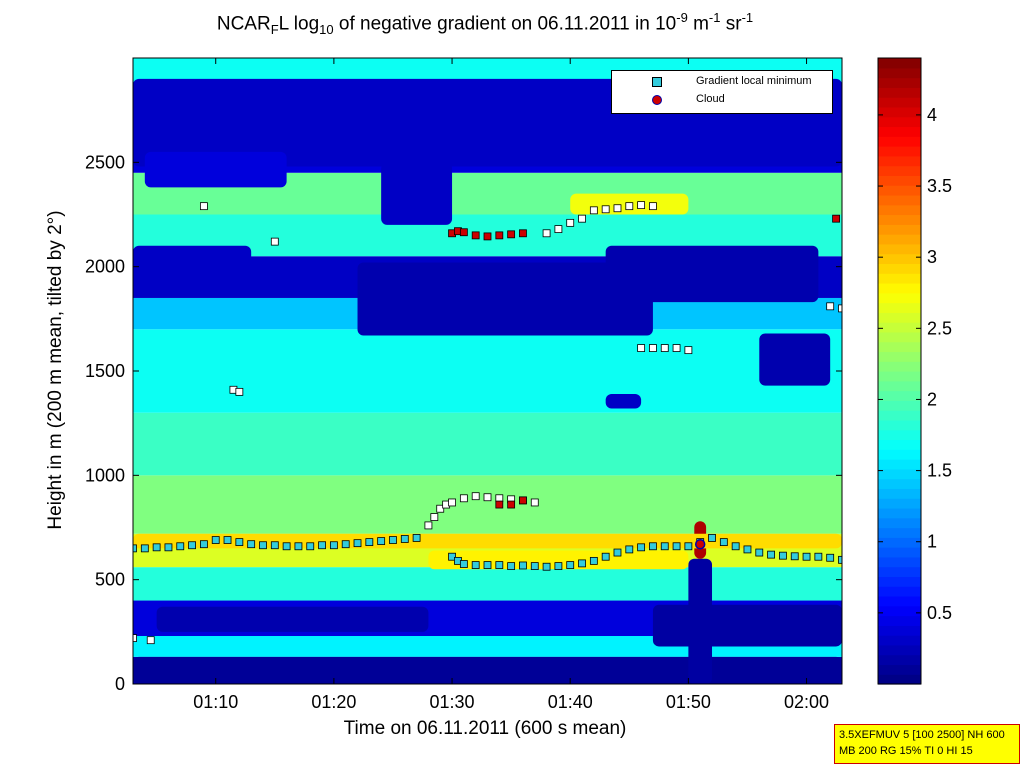 The image size is (1023, 767). What do you see at coordinates (939, 471) in the screenshot?
I see `colorbar-tick-label: 1.5` at bounding box center [939, 471].